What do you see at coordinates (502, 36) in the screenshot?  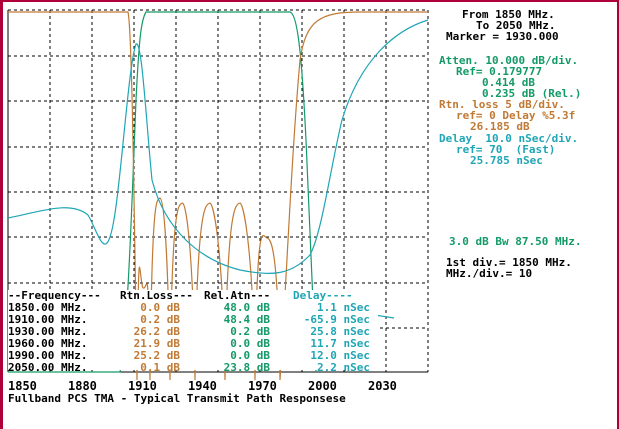 I see `marker-label: Marker = 1930.000` at bounding box center [502, 36].